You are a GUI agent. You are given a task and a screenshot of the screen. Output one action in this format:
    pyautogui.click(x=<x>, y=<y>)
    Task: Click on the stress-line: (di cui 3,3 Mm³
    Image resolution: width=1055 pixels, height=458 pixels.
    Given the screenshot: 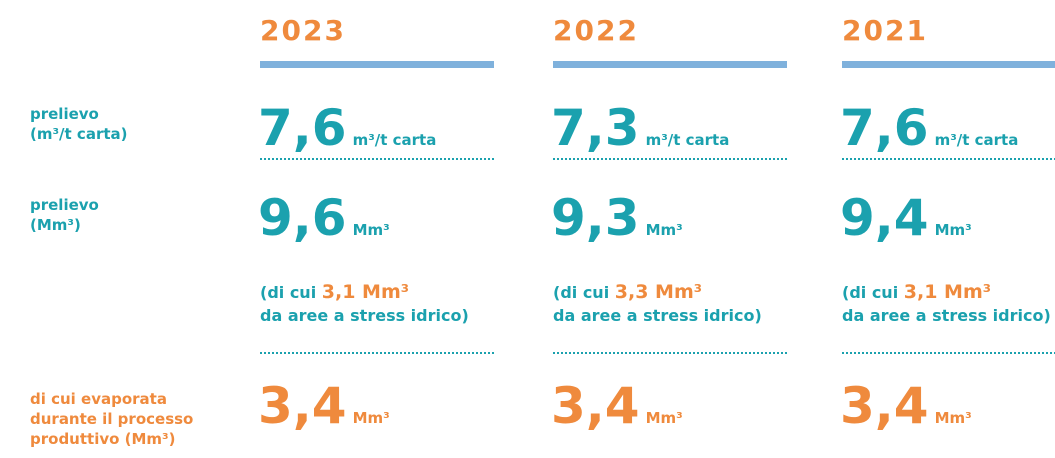 What is the action you would take?
    pyautogui.click(x=657, y=292)
    